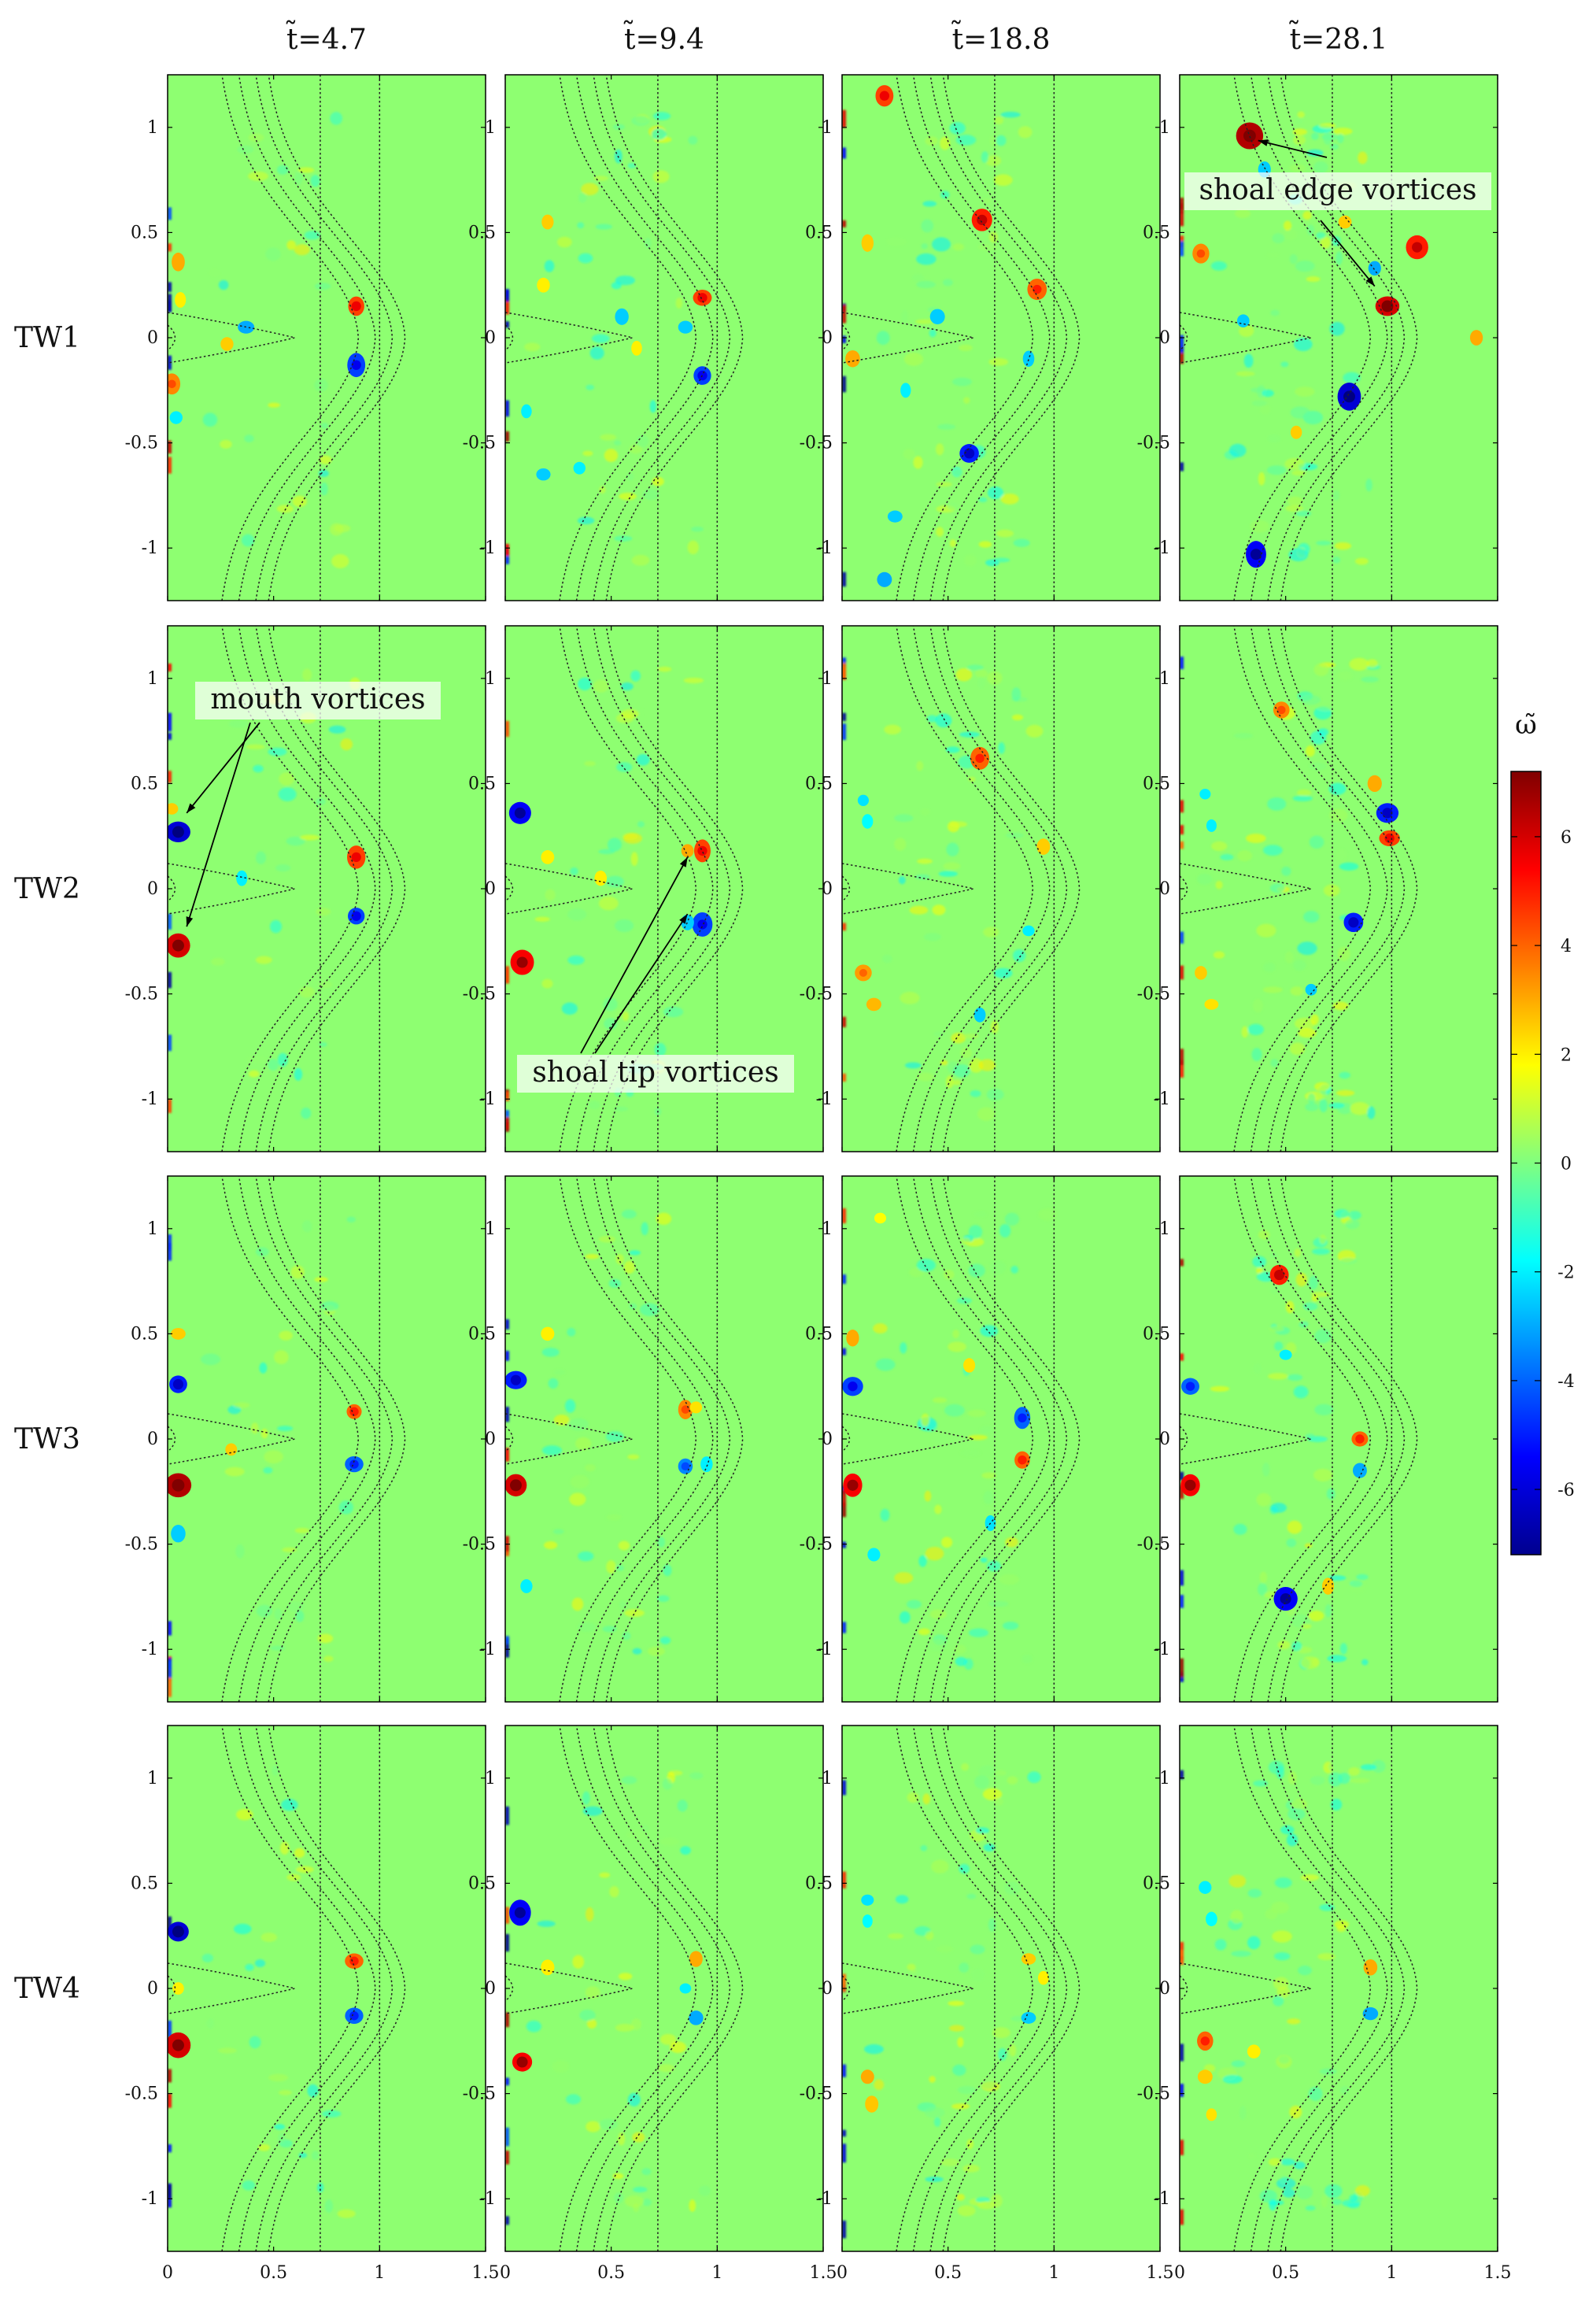  Describe the element at coordinates (1000, 38) in the screenshot. I see `column-title: t̃=18.8` at that location.